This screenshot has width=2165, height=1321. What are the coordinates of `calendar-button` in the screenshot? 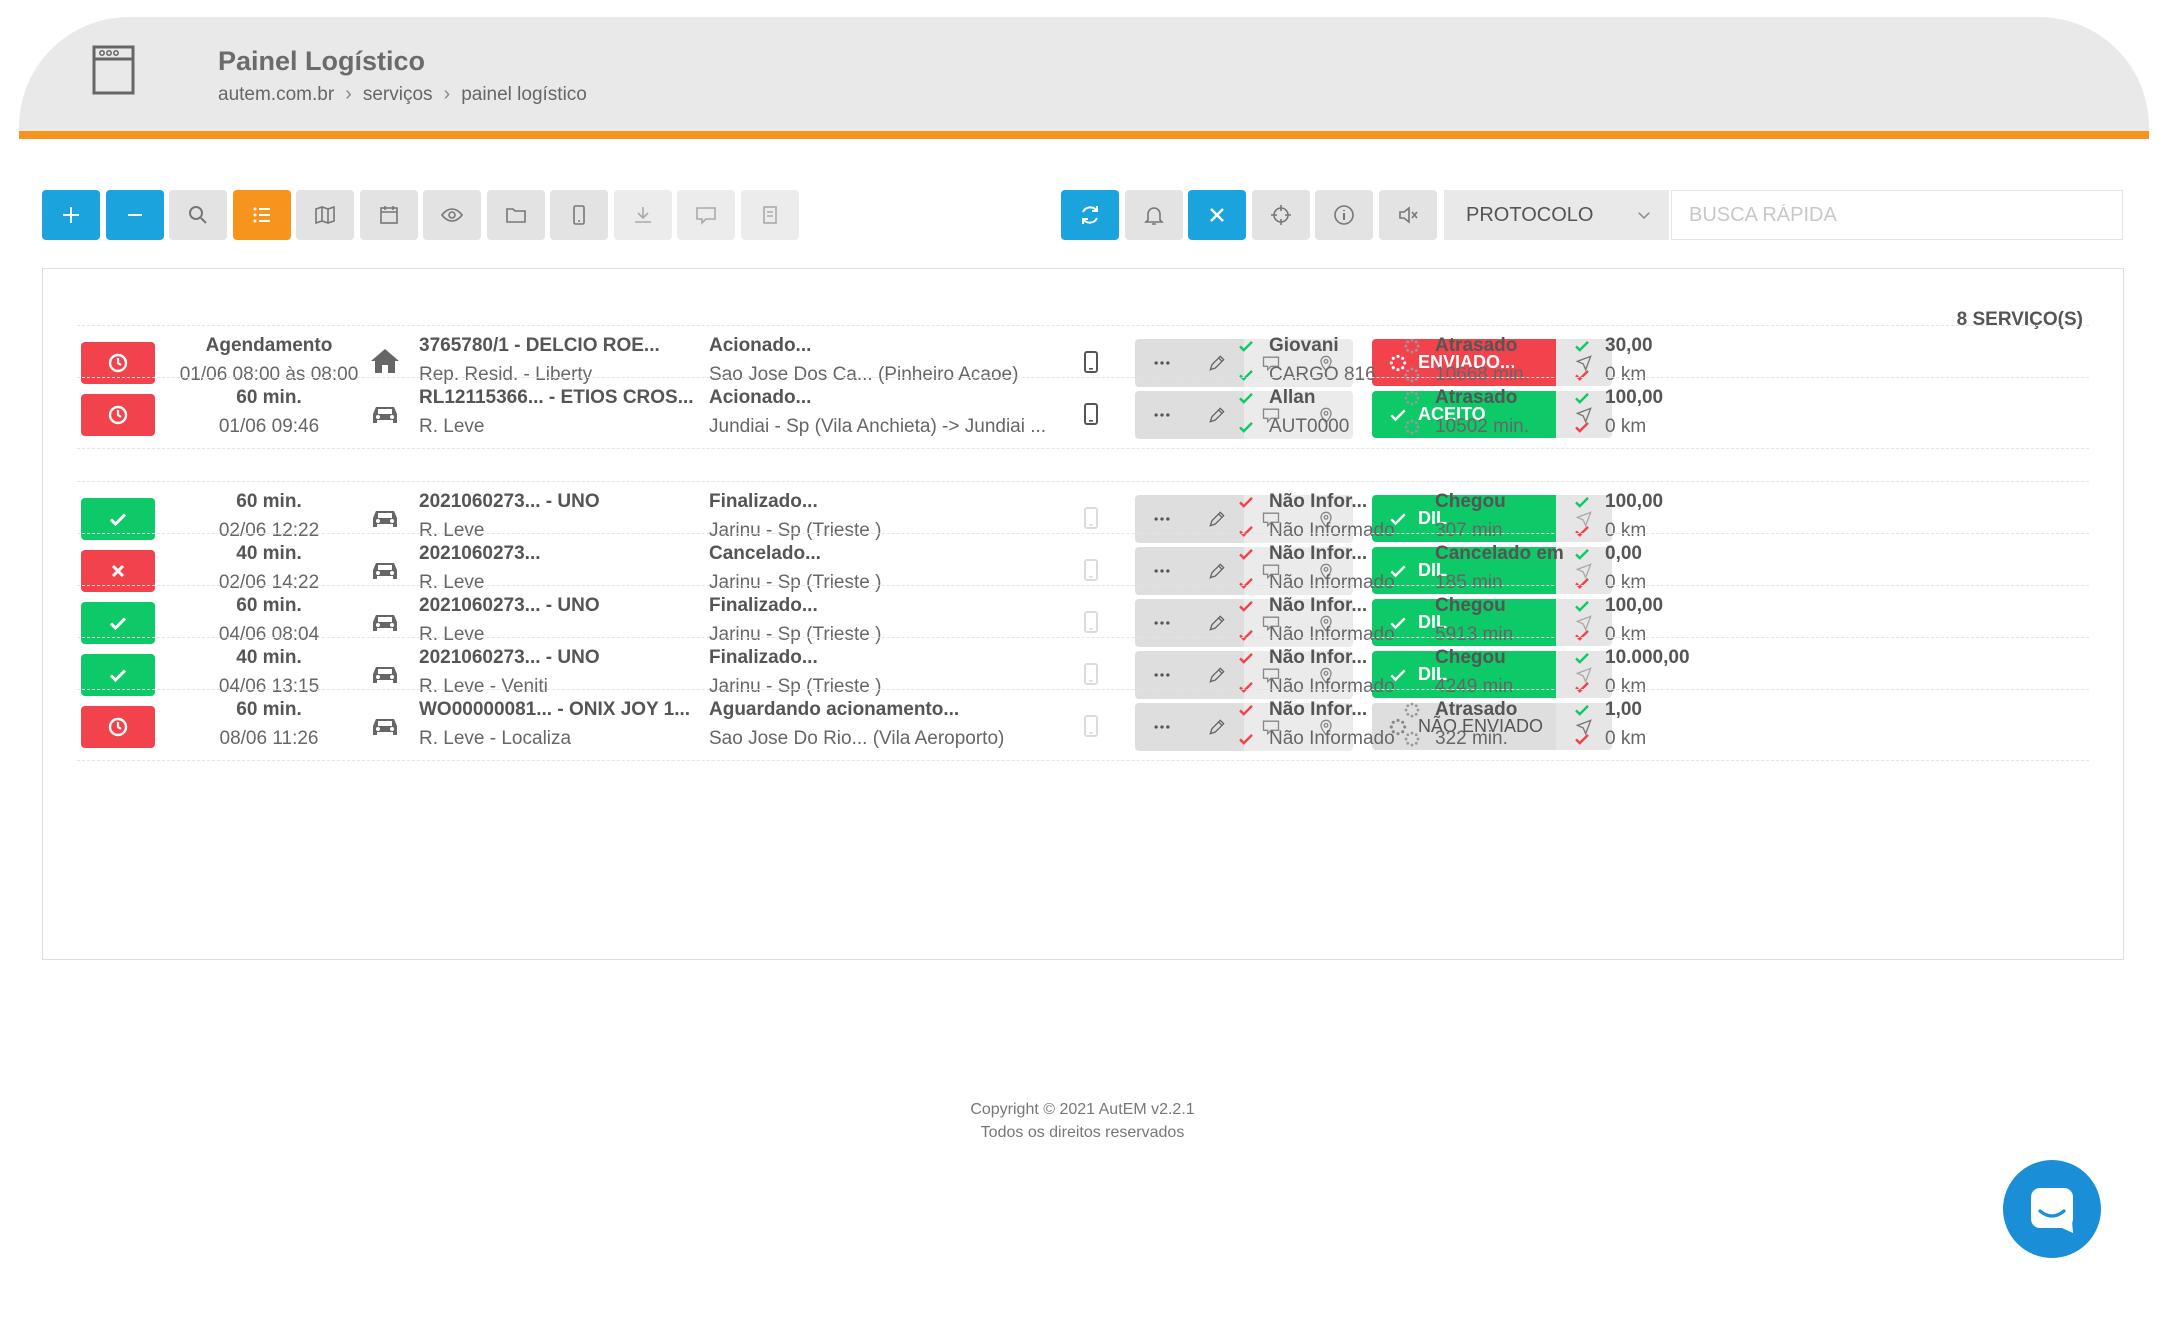 It's located at (389, 215).